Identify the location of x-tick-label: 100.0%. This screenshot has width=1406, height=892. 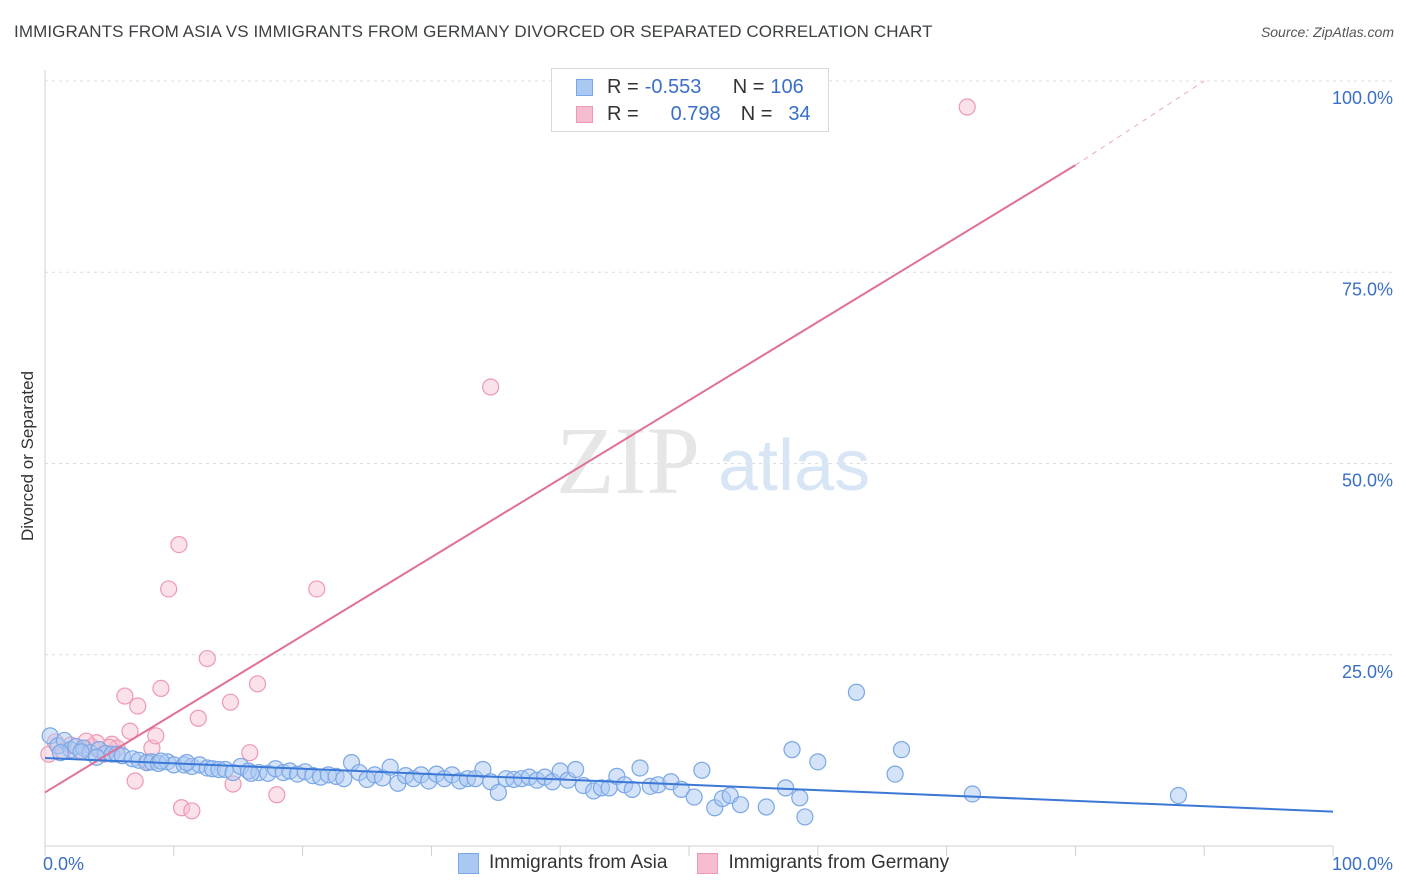
(1362, 864).